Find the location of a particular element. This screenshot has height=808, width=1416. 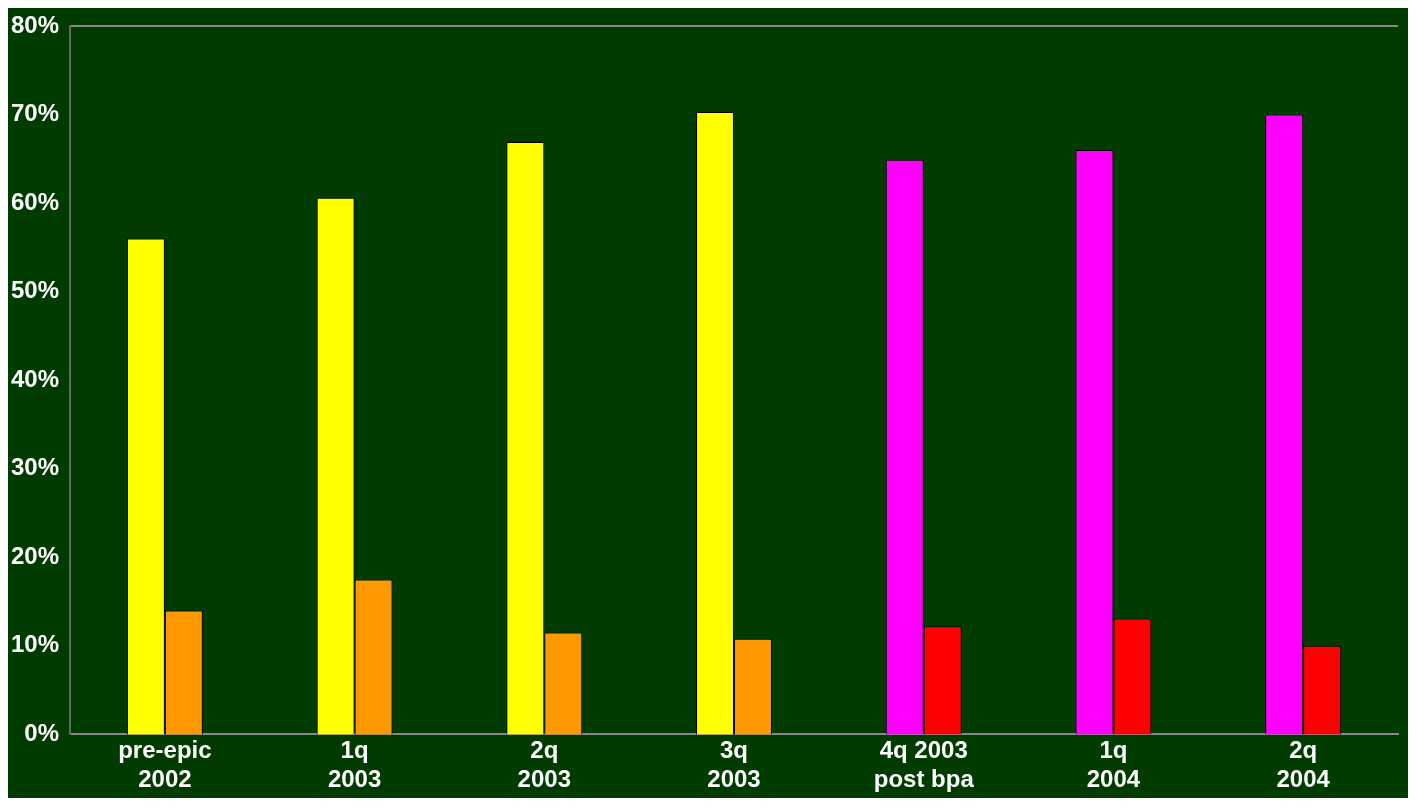

y-tick-label: 30% is located at coordinates (35, 467).